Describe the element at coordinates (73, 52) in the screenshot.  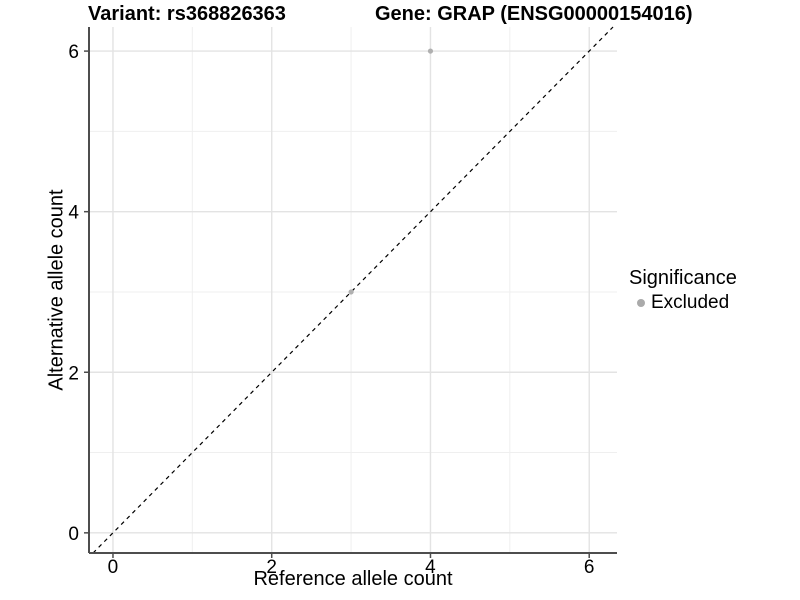
I see `y-tick-label: 6` at that location.